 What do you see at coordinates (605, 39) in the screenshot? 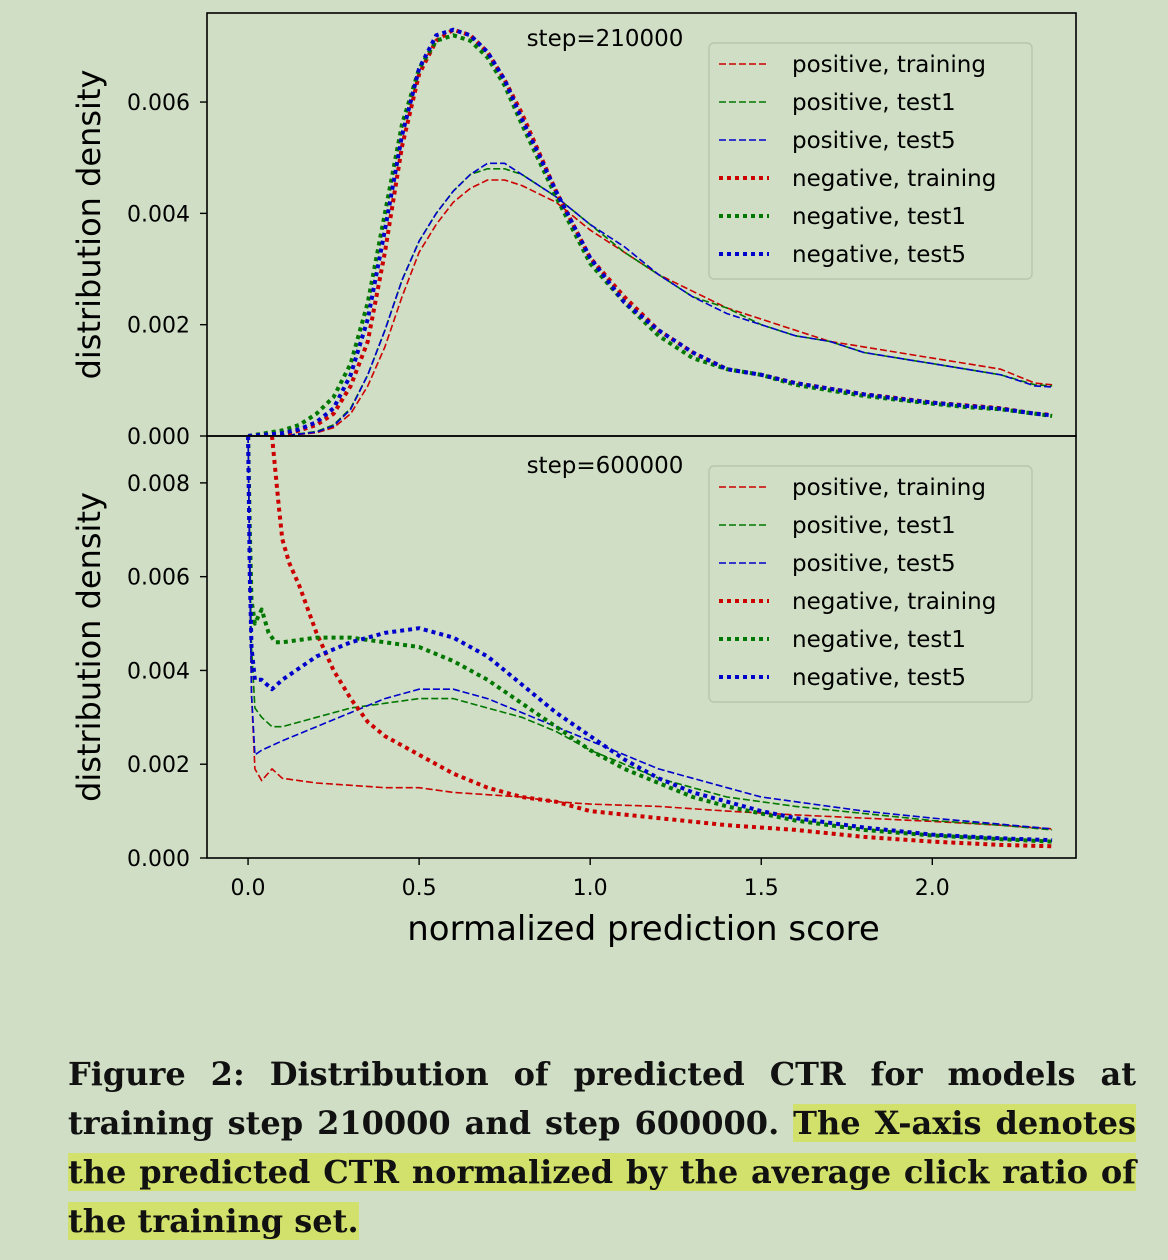
I see `step-annotation: step=210000` at bounding box center [605, 39].